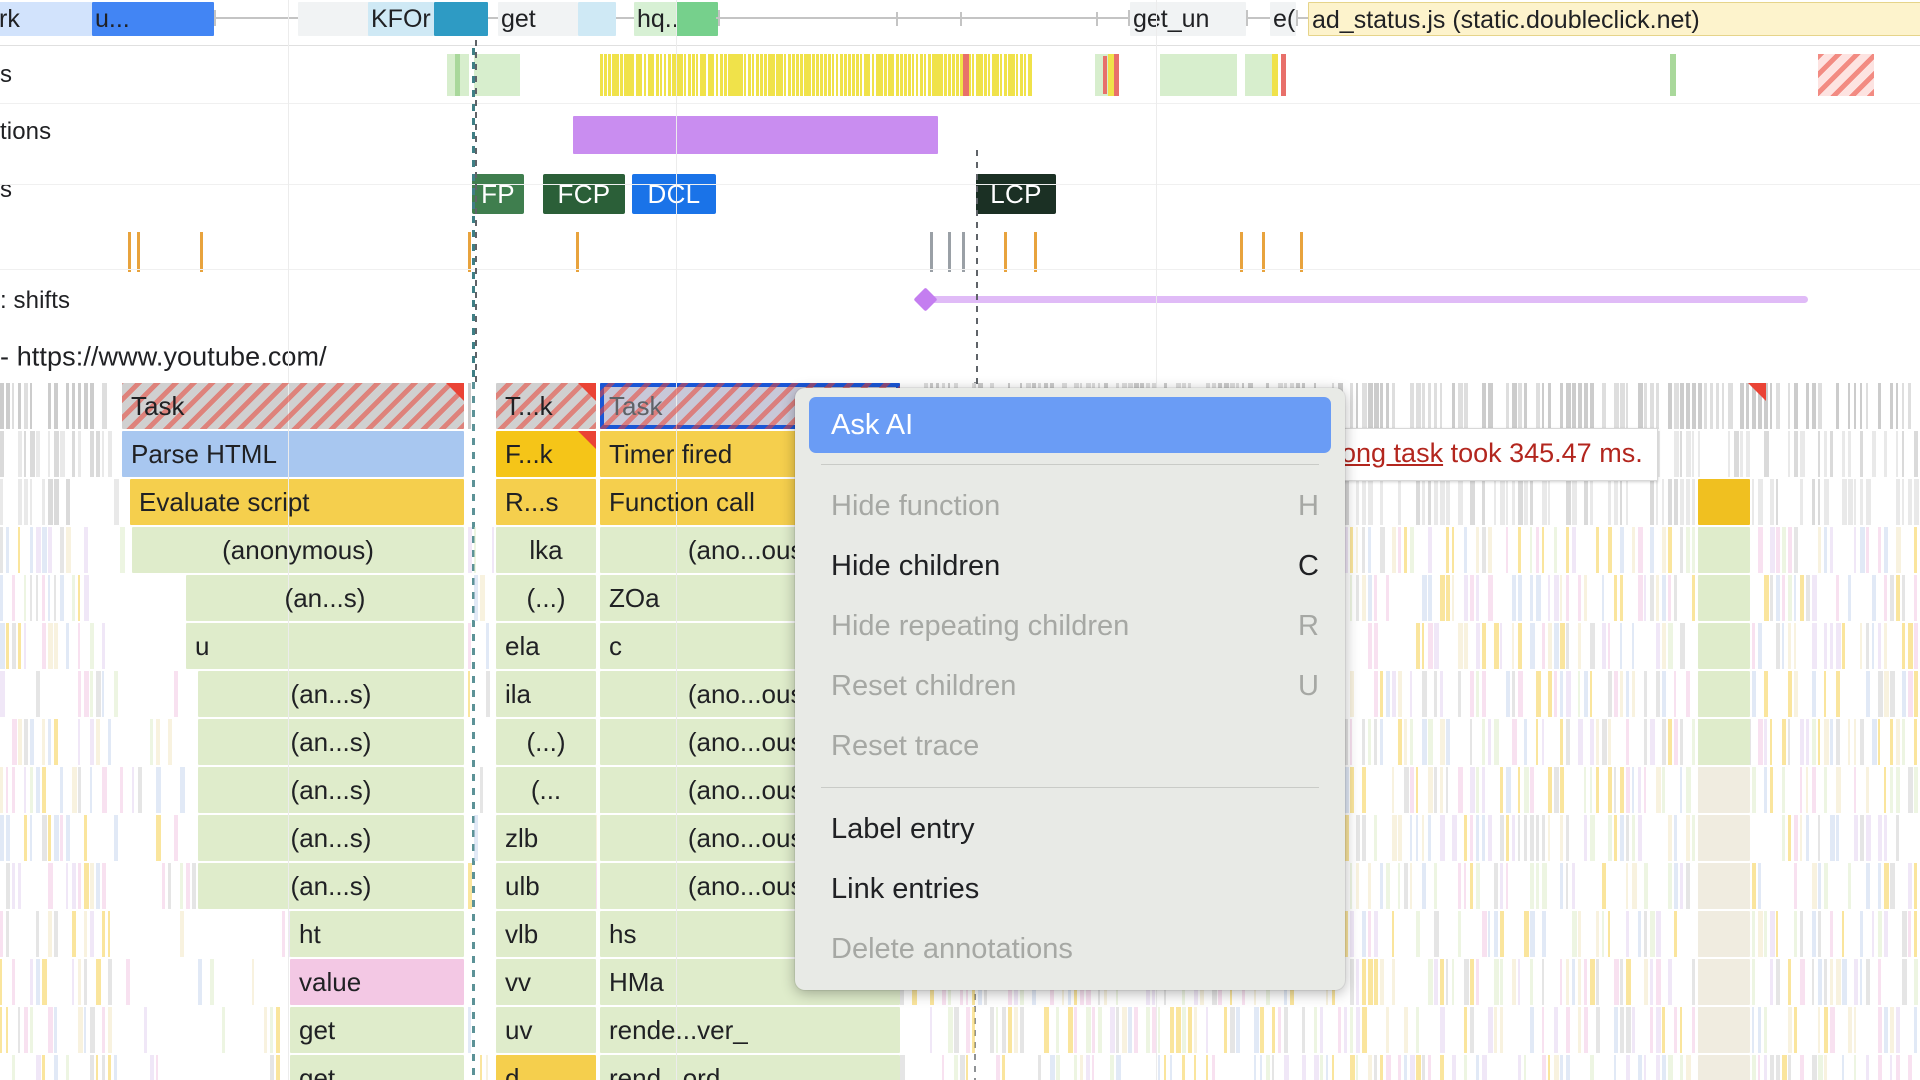  Describe the element at coordinates (297, 502) in the screenshot. I see `flame-entry: Evaluate script` at that location.